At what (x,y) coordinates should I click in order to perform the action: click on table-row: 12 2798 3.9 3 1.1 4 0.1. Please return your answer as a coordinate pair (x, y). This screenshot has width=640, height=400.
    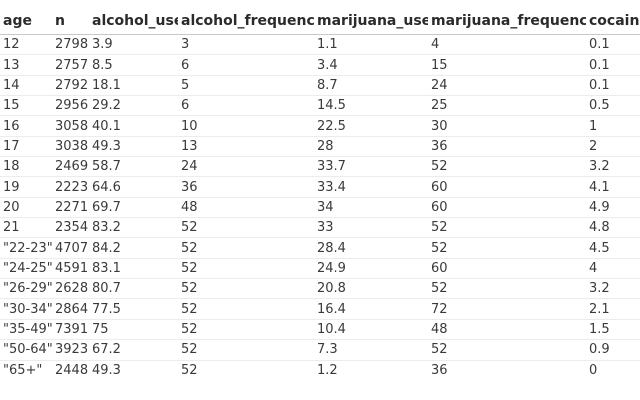
    Looking at the image, I should click on (320, 45).